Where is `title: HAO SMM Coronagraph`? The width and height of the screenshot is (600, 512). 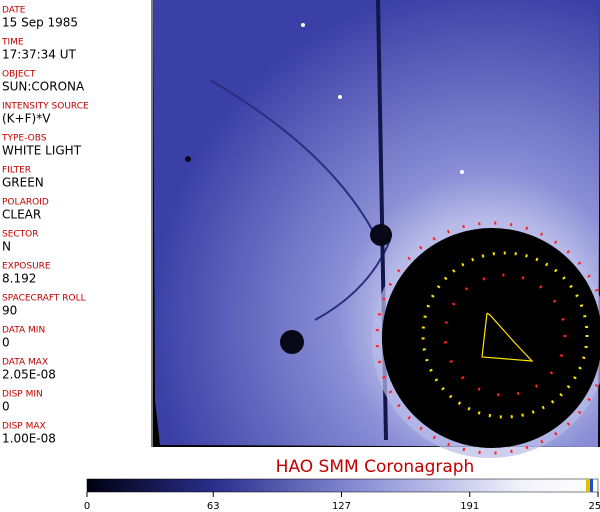
title: HAO SMM Coronagraph is located at coordinates (375, 467).